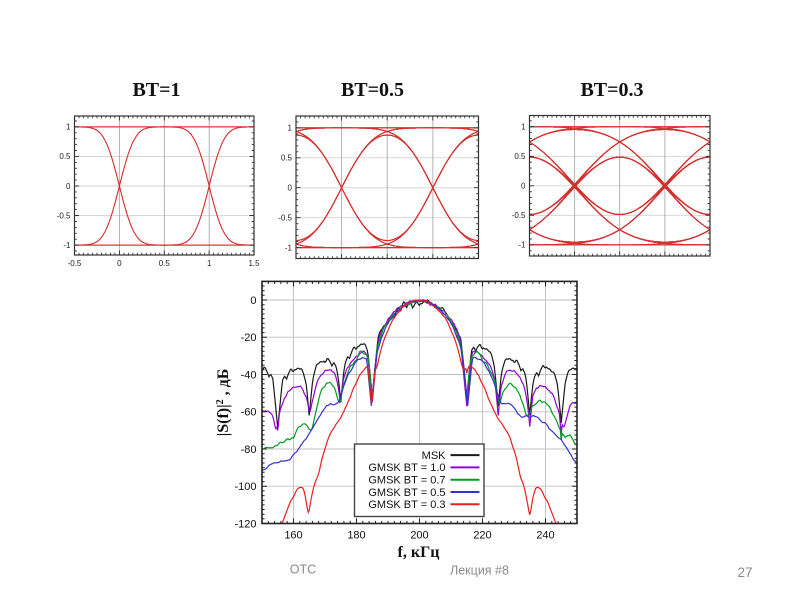  I want to click on svg-text: GMSK BT = 0.5, so click(406, 493).